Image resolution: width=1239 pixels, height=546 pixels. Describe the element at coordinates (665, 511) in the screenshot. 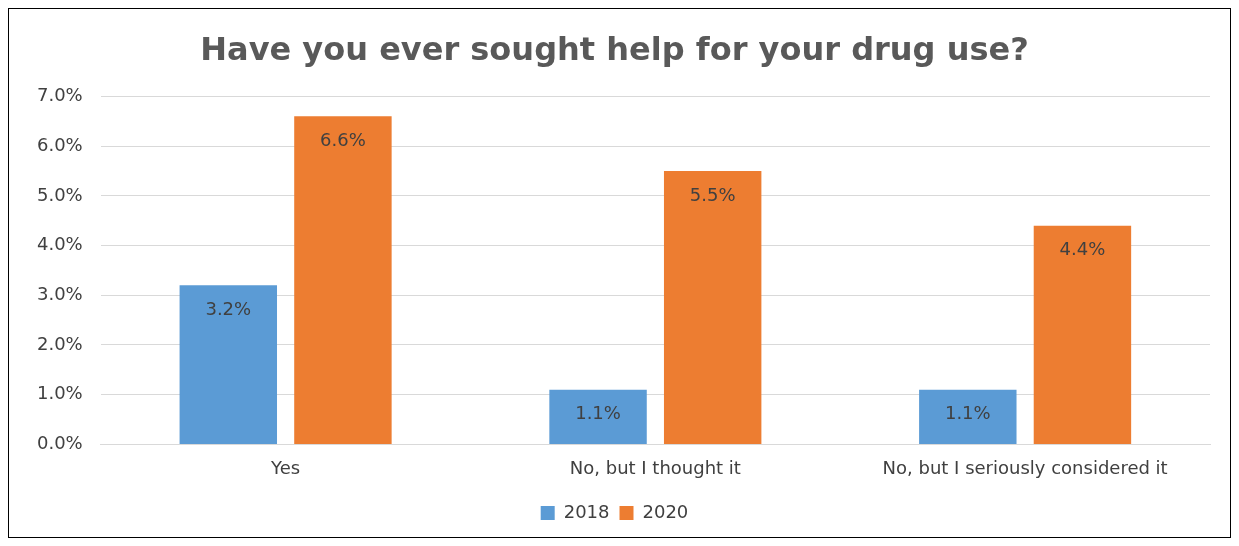

I see `legend-label: 2020` at that location.